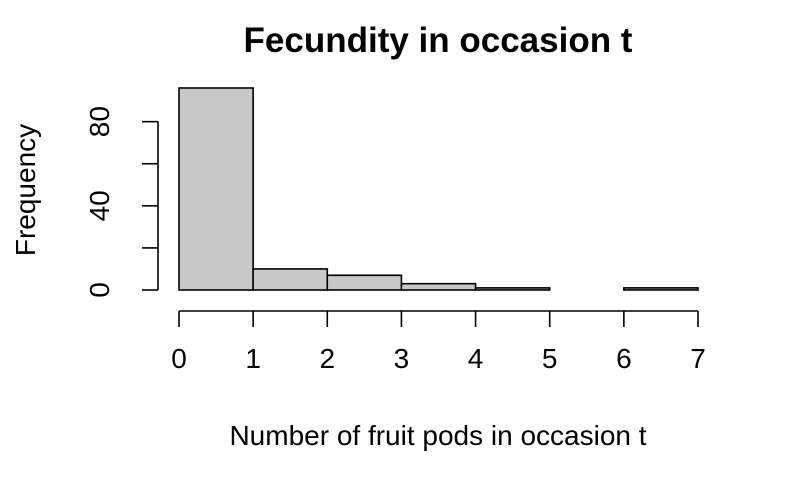  What do you see at coordinates (438, 40) in the screenshot?
I see `chart-title: Fecundity in occasion t` at bounding box center [438, 40].